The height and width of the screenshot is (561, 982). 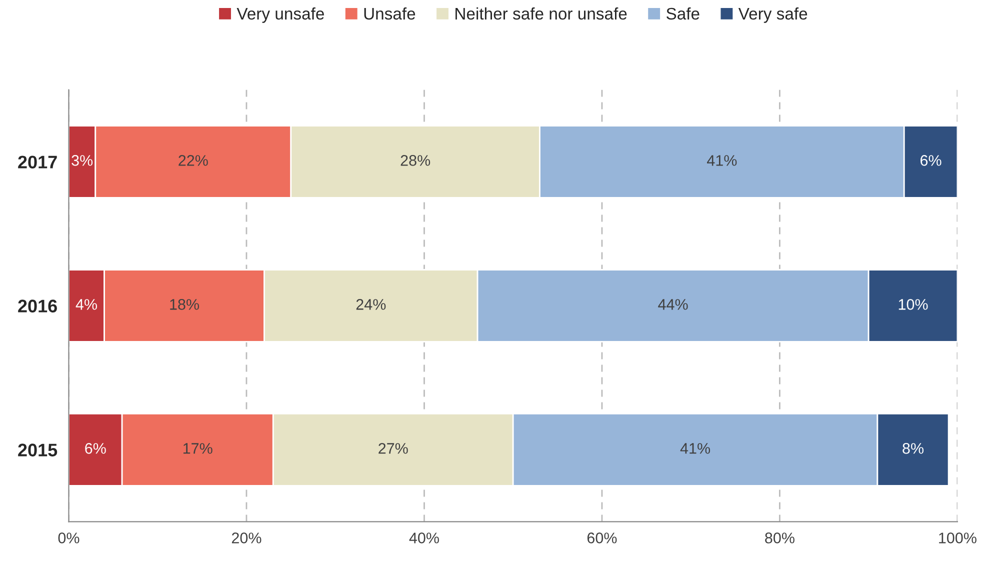 What do you see at coordinates (247, 538) in the screenshot?
I see `x-tick-label: 20%` at bounding box center [247, 538].